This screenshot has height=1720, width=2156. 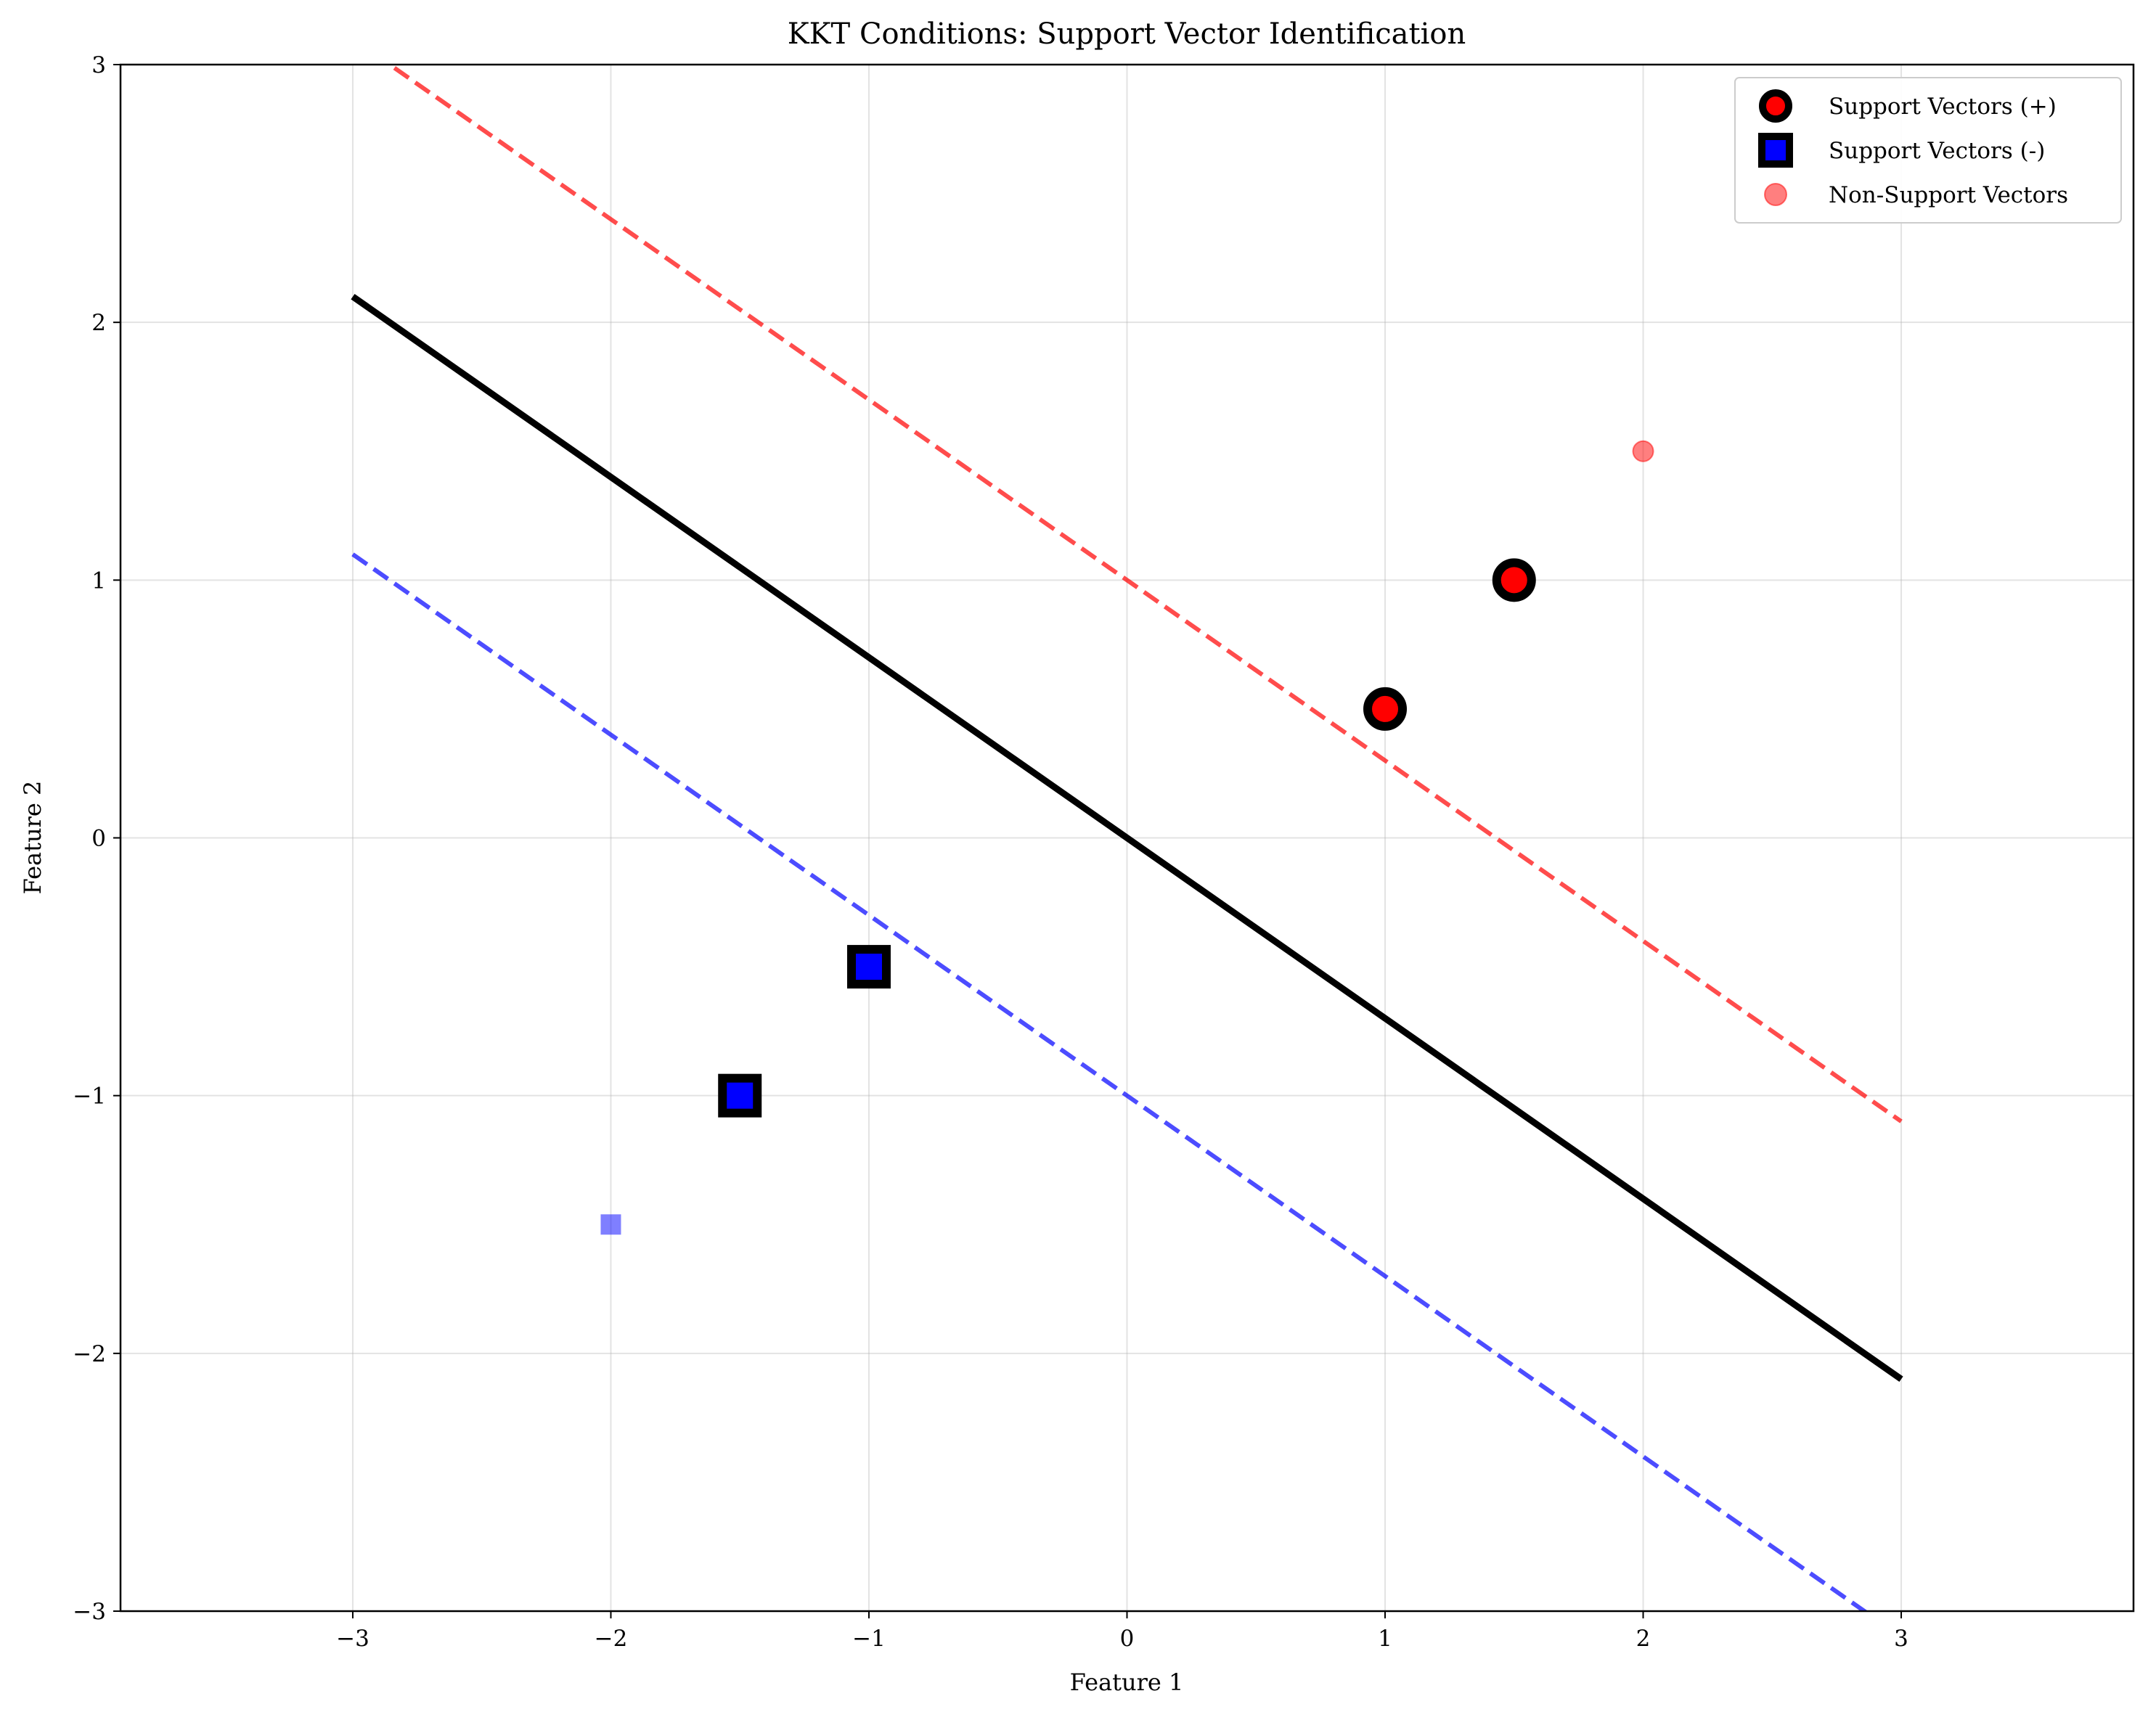 I want to click on y-tick-label: −3, so click(x=90, y=1612).